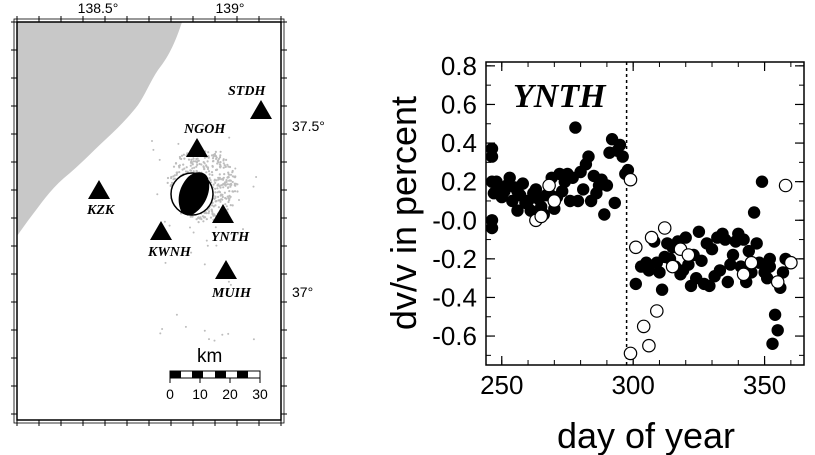  Describe the element at coordinates (308, 126) in the screenshot. I see `lat-tick-label: 37.5°` at that location.